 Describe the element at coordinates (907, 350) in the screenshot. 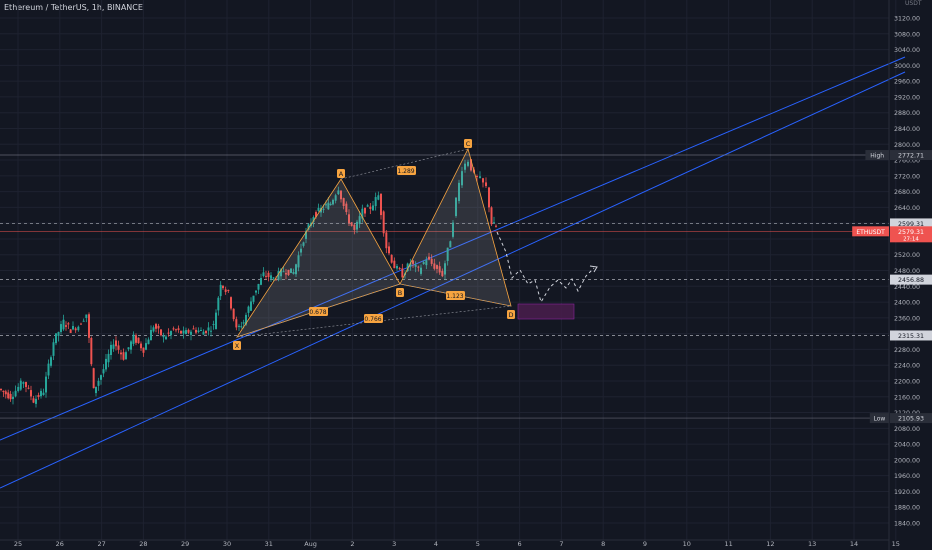

I see `price-tick-label: 2280.00` at that location.